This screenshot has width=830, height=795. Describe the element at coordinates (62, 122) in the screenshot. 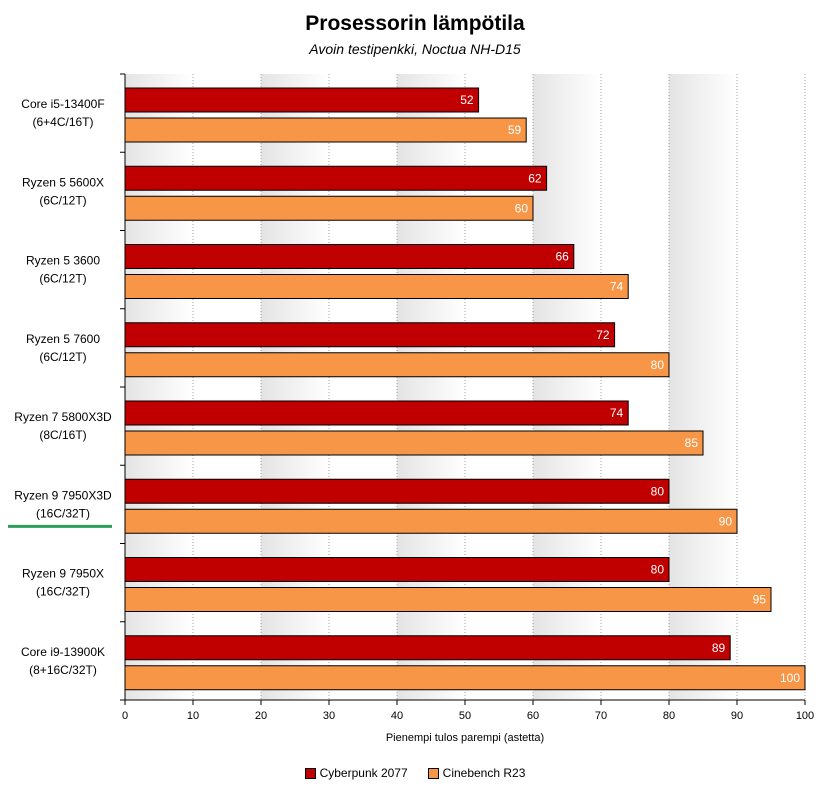

I see `category-spec: (6+4C/16T)` at that location.